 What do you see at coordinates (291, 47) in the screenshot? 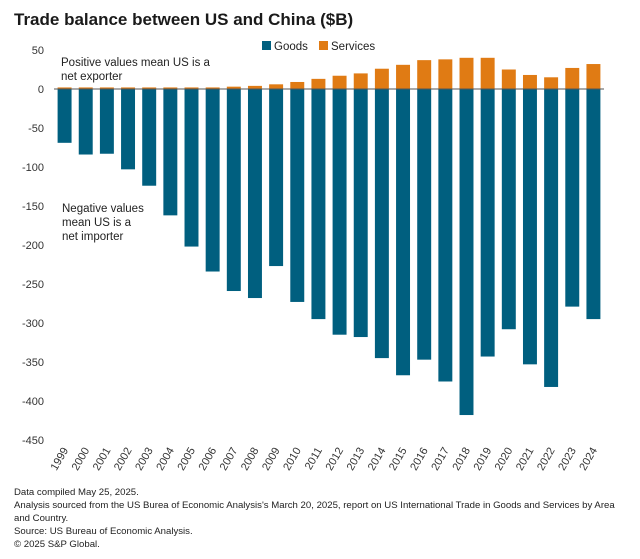
I see `legend-label-goods: Goods` at bounding box center [291, 47].